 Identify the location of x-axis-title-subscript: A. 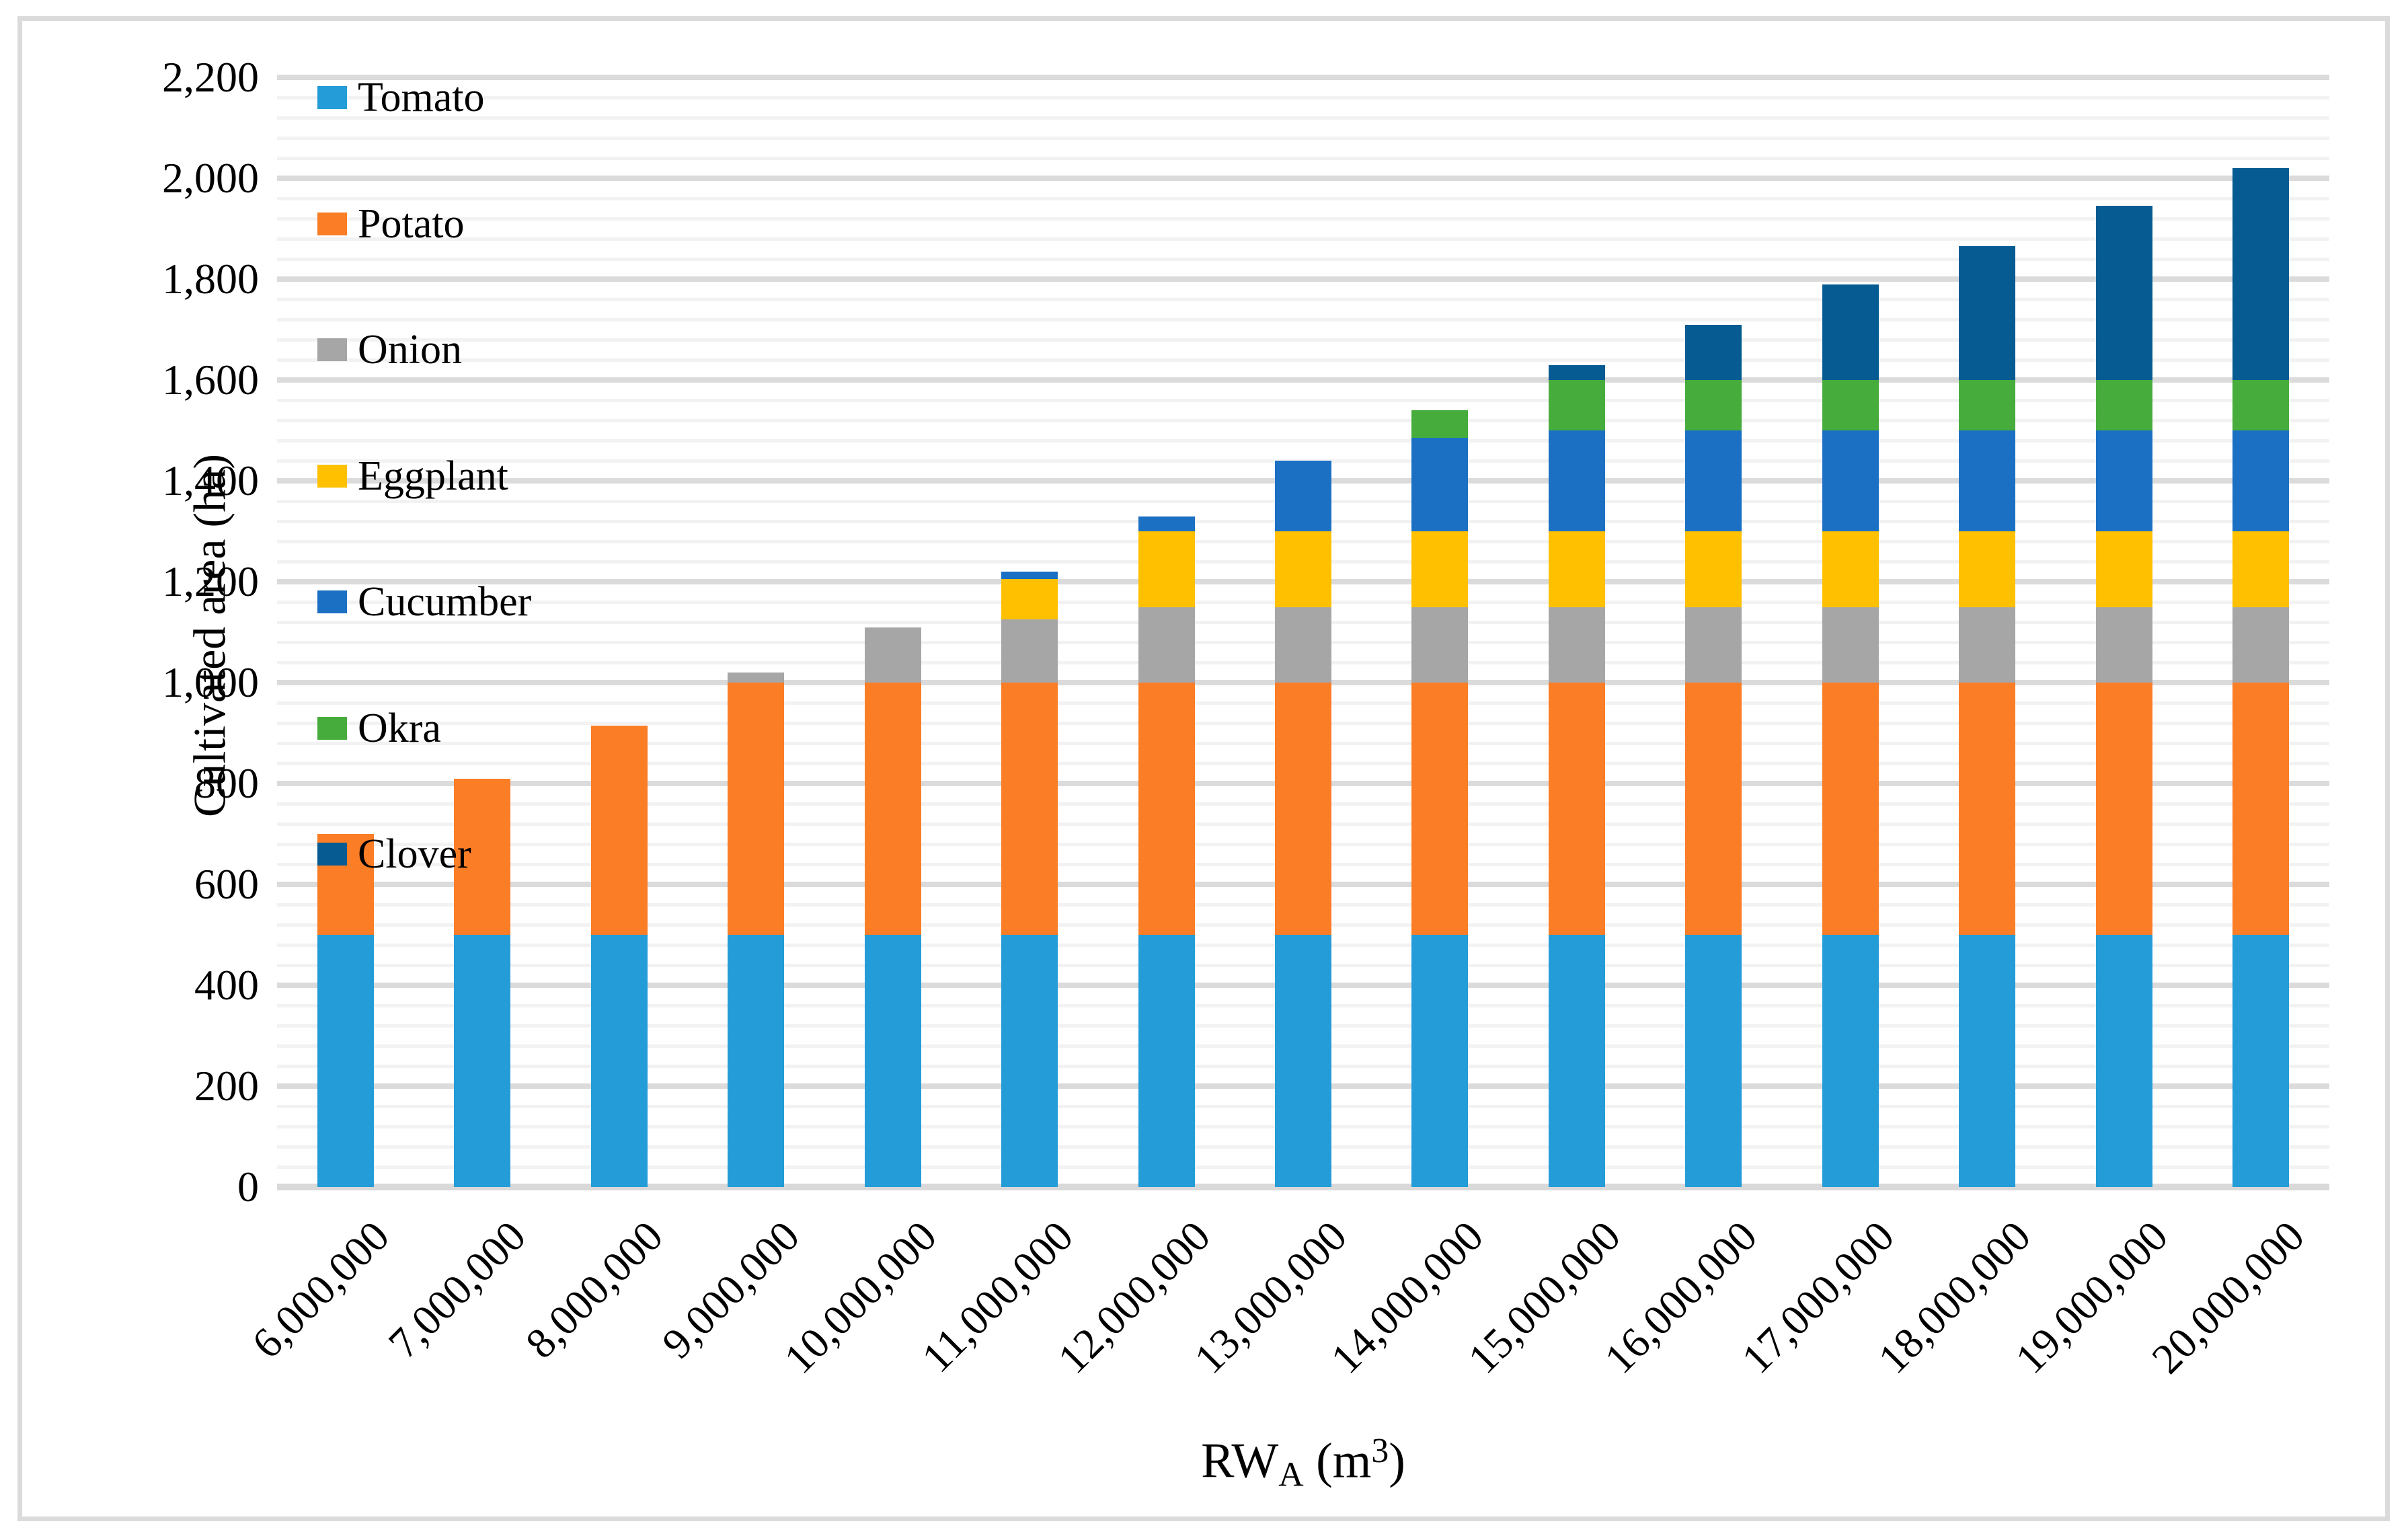
(1291, 1475).